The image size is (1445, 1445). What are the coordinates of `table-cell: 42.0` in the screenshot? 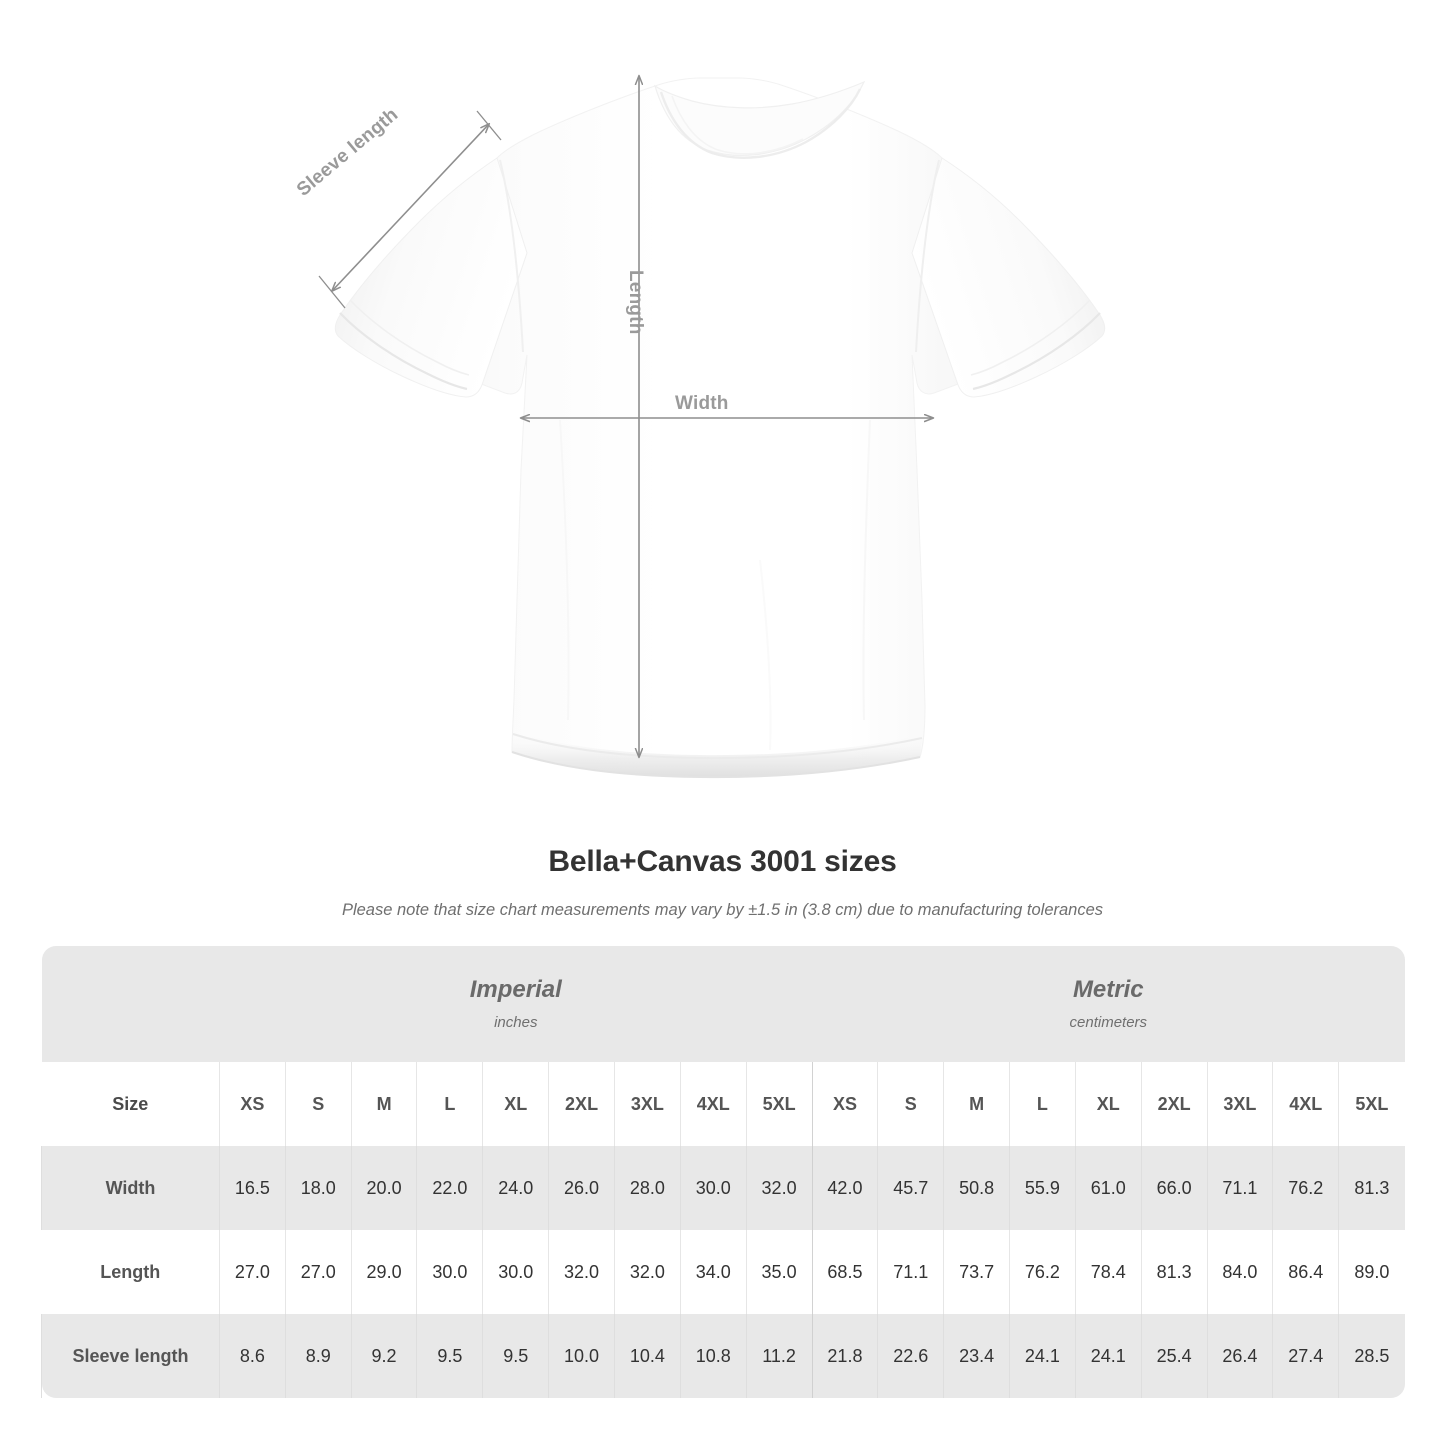 It's located at (844, 1188).